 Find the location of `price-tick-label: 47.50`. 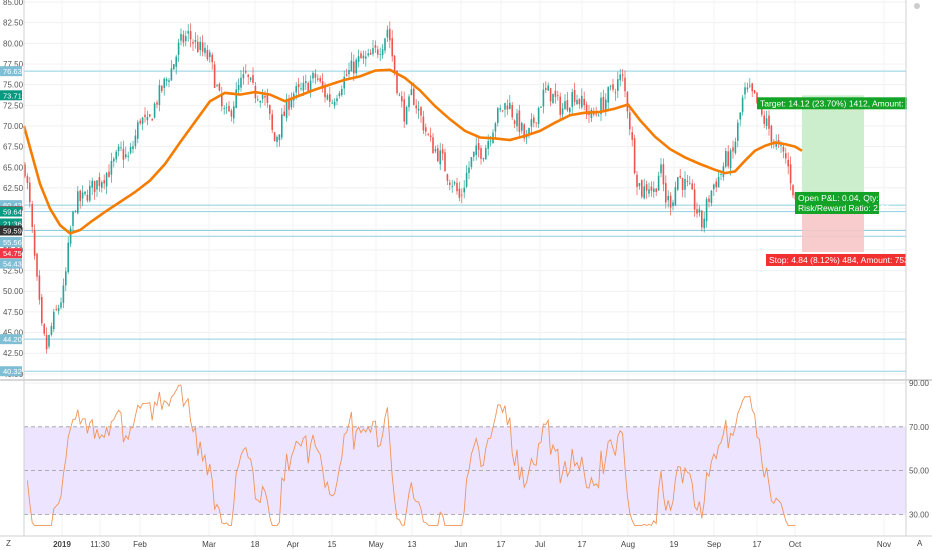

price-tick-label: 47.50 is located at coordinates (13, 312).